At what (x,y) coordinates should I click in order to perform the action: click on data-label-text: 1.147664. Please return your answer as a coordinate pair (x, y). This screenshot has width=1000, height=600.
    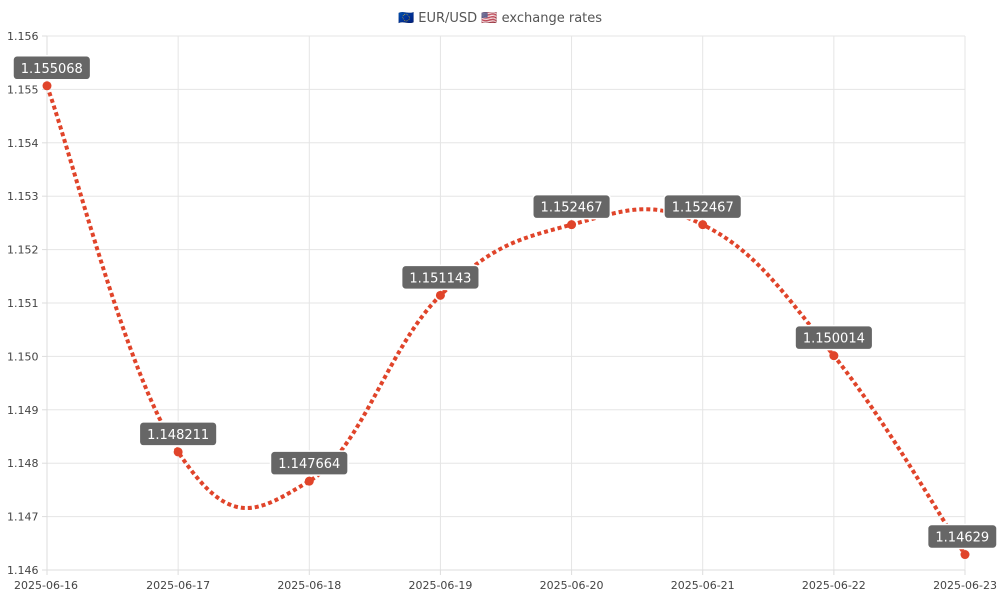
    Looking at the image, I should click on (309, 464).